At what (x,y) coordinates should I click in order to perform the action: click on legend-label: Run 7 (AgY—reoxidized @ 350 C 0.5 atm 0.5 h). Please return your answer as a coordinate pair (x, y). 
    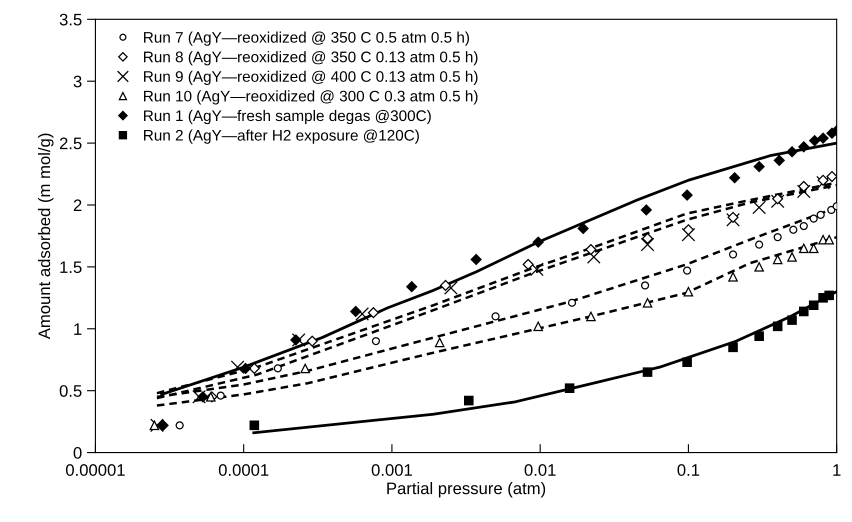
    Looking at the image, I should click on (307, 39).